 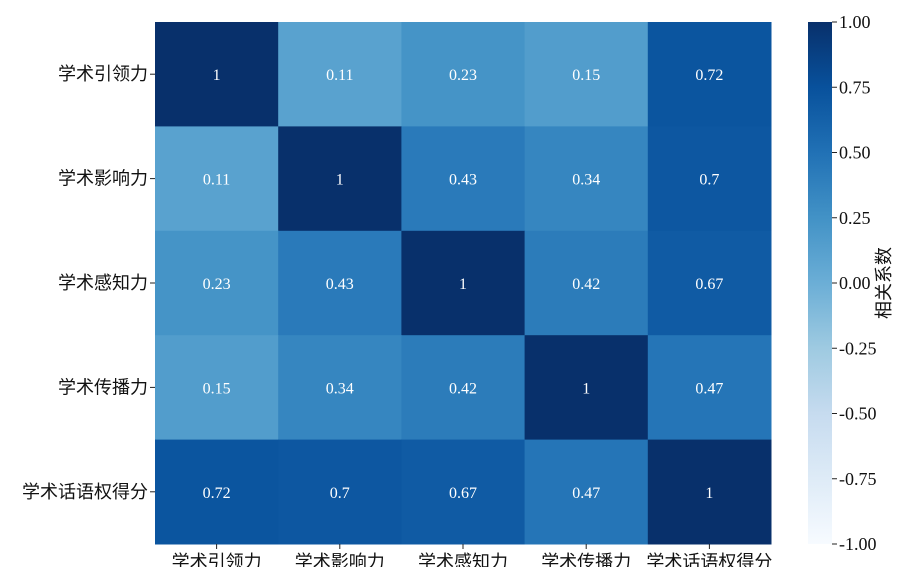 I want to click on colorbar-tick-label: -1.00, so click(x=858, y=544).